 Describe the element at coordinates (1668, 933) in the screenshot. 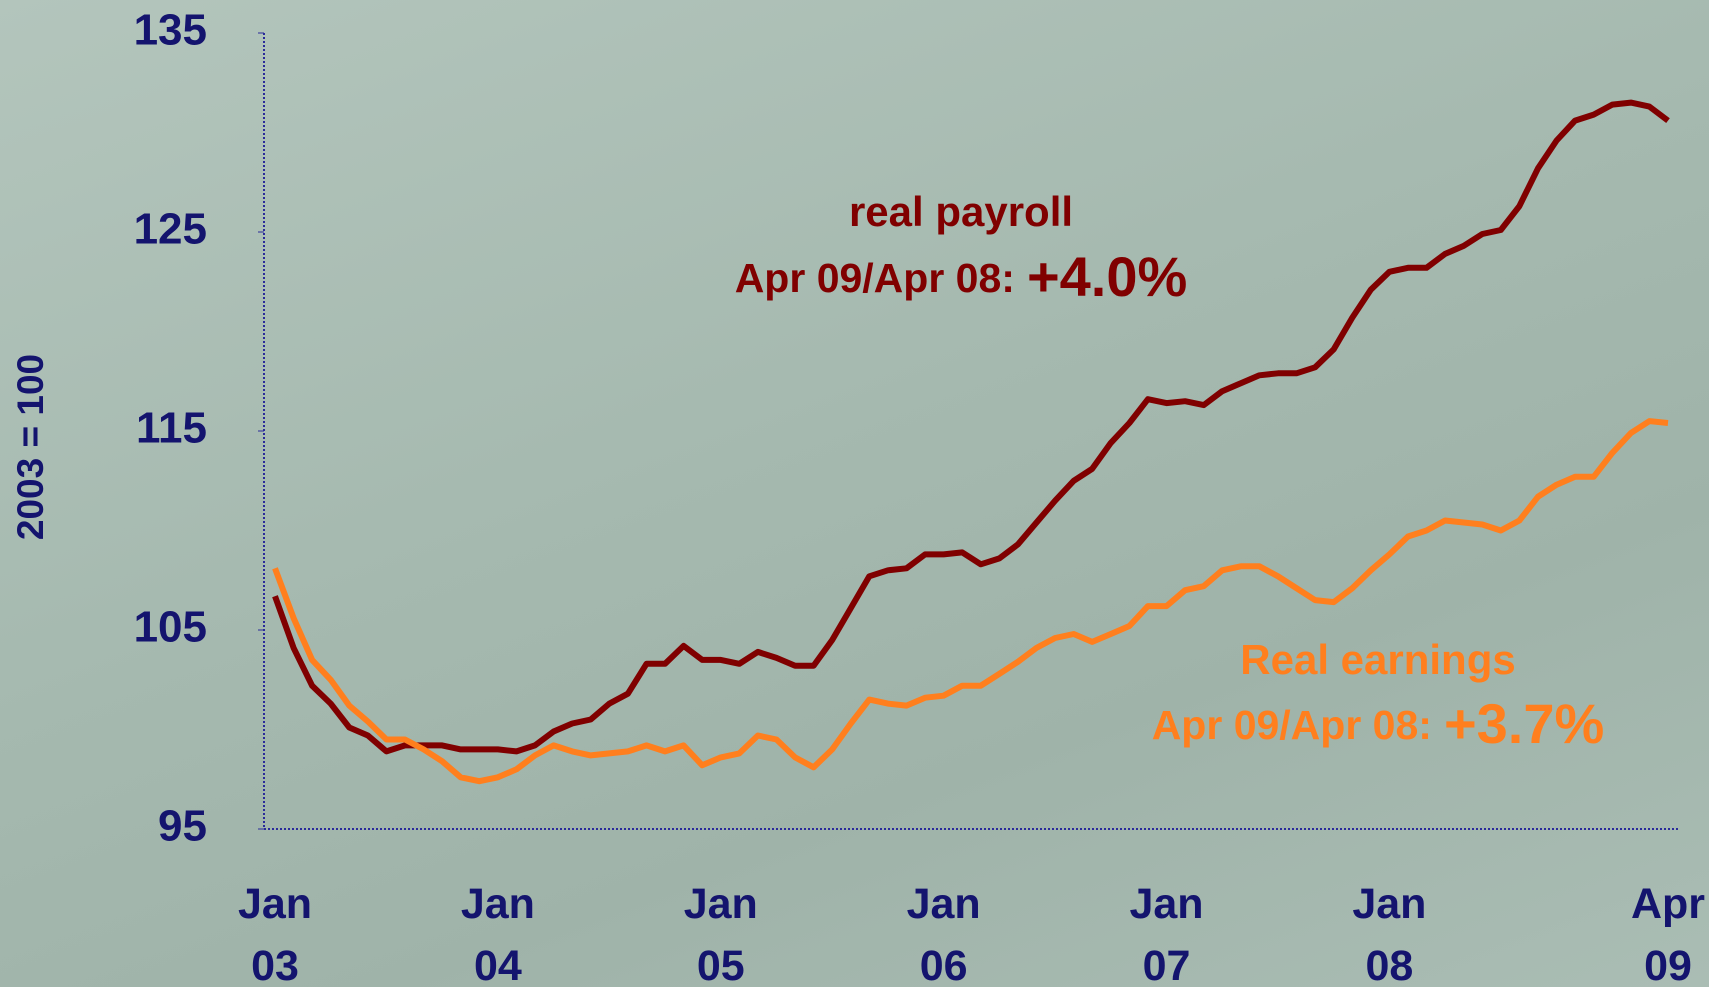

I see `x-tick-label: Apr 09` at that location.